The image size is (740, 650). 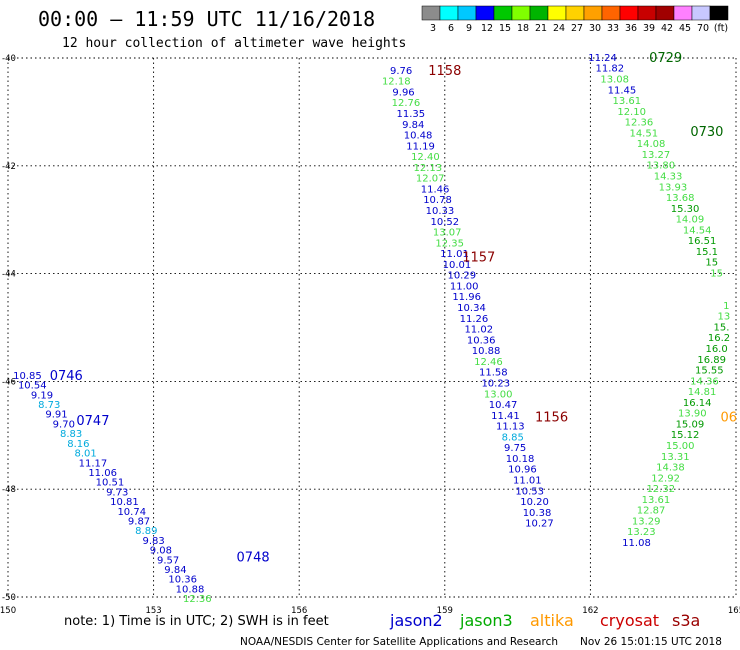 I want to click on data-point-label: 11.46, so click(x=435, y=189).